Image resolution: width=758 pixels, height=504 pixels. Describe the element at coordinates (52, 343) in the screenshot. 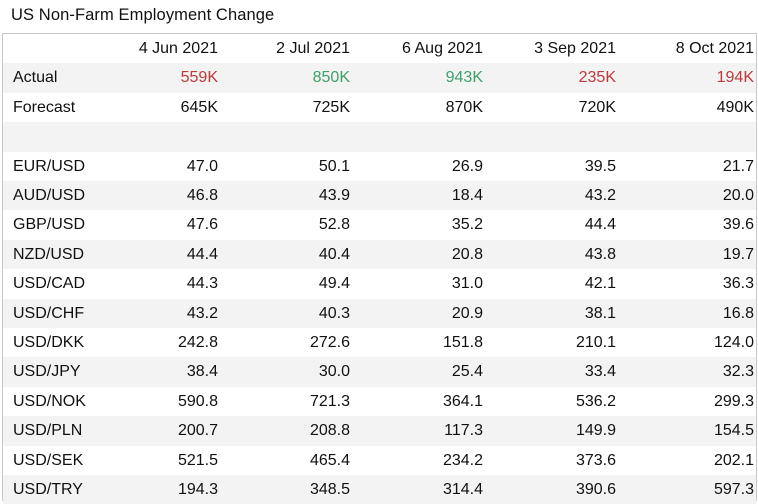

I see `row-label: USD/DKK` at that location.